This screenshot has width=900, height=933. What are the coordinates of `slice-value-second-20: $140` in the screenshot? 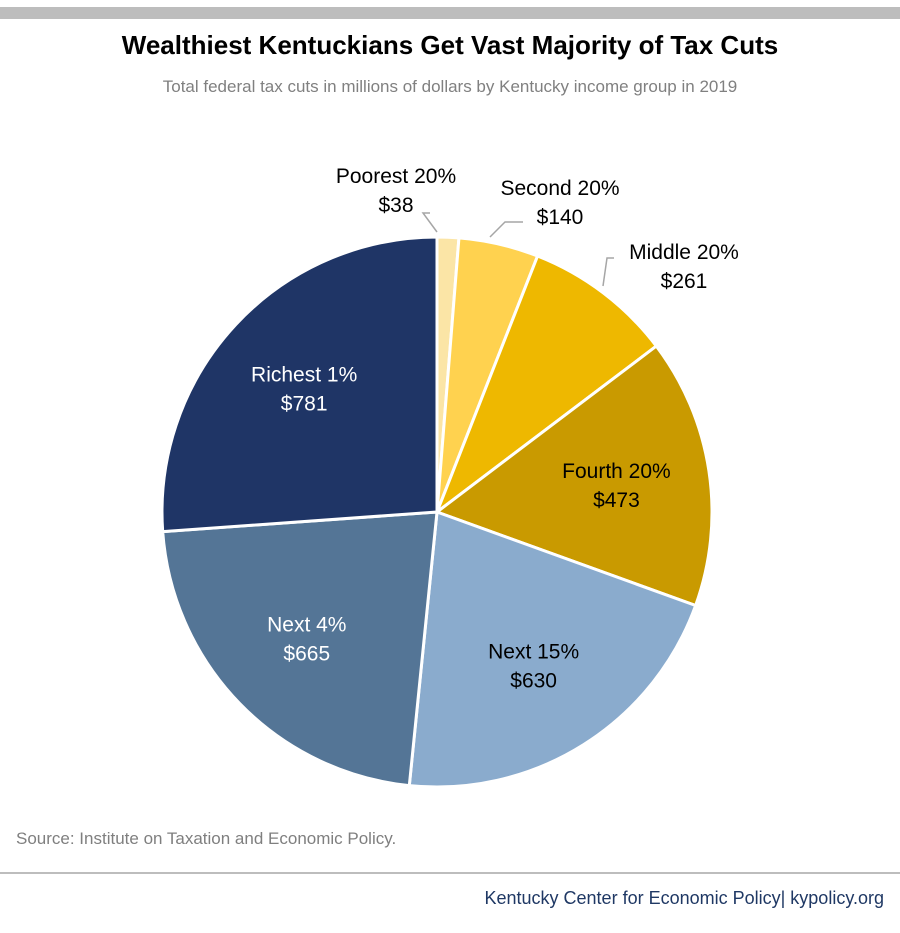 It's located at (560, 217).